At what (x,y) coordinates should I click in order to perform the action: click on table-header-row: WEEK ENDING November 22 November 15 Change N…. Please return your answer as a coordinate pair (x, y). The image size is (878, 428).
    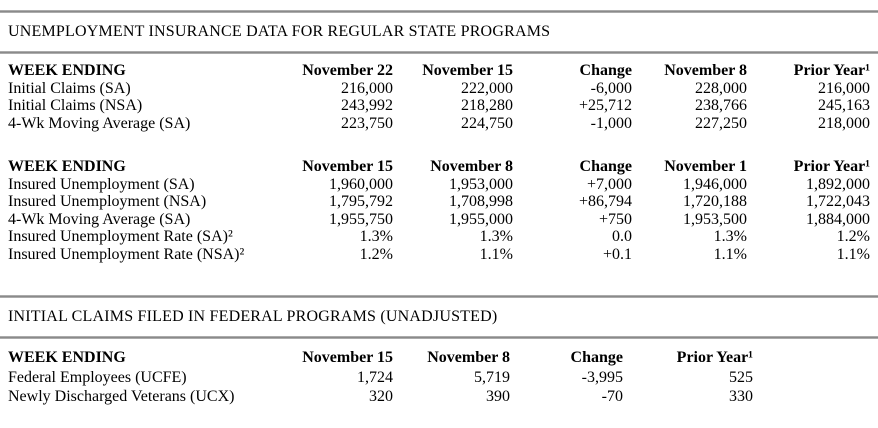
    Looking at the image, I should click on (439, 71).